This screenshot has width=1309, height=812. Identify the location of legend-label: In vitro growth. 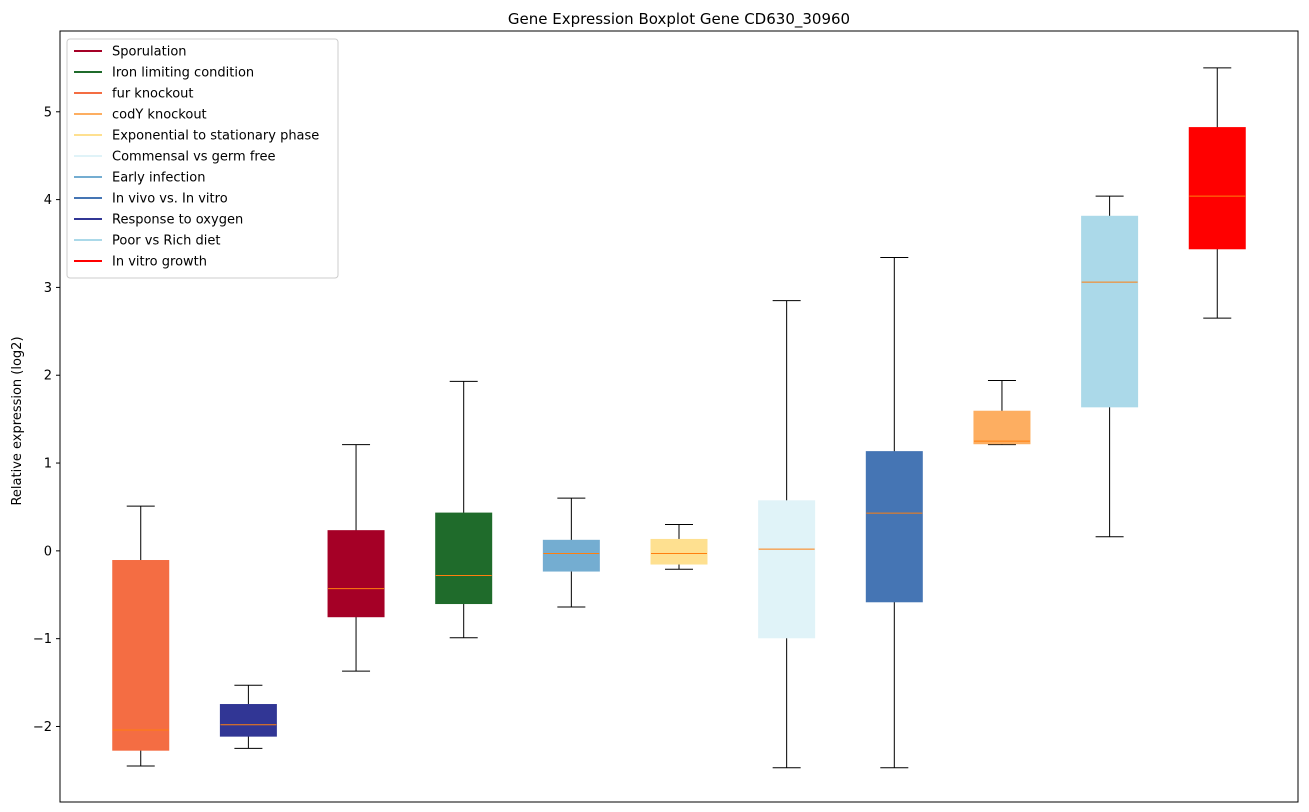
(159, 262).